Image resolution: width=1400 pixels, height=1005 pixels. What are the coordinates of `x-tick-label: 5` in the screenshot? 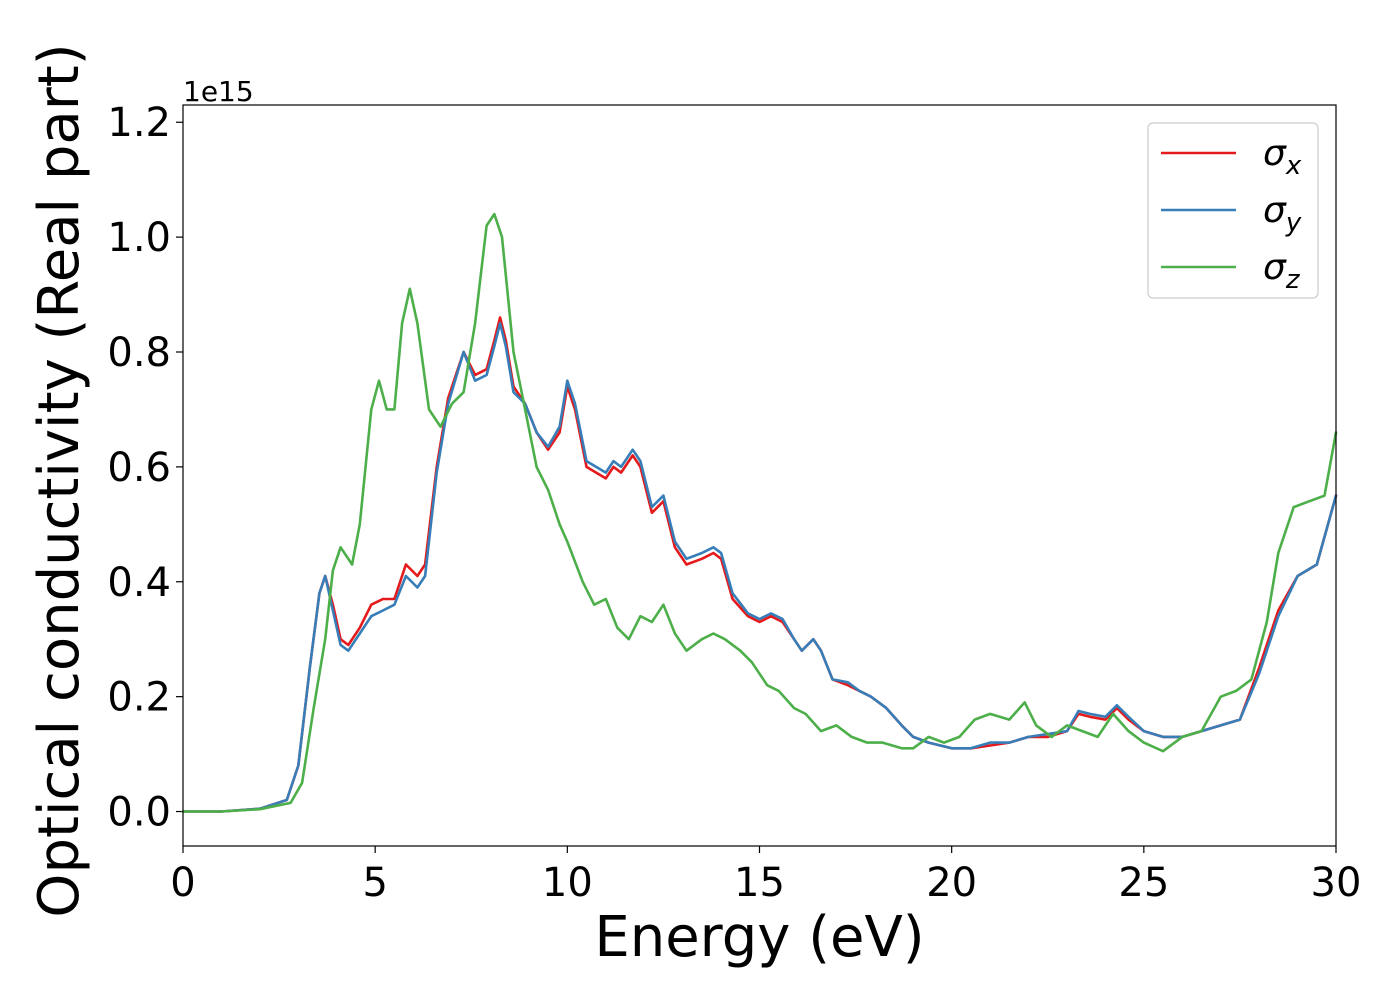 It's located at (374, 883).